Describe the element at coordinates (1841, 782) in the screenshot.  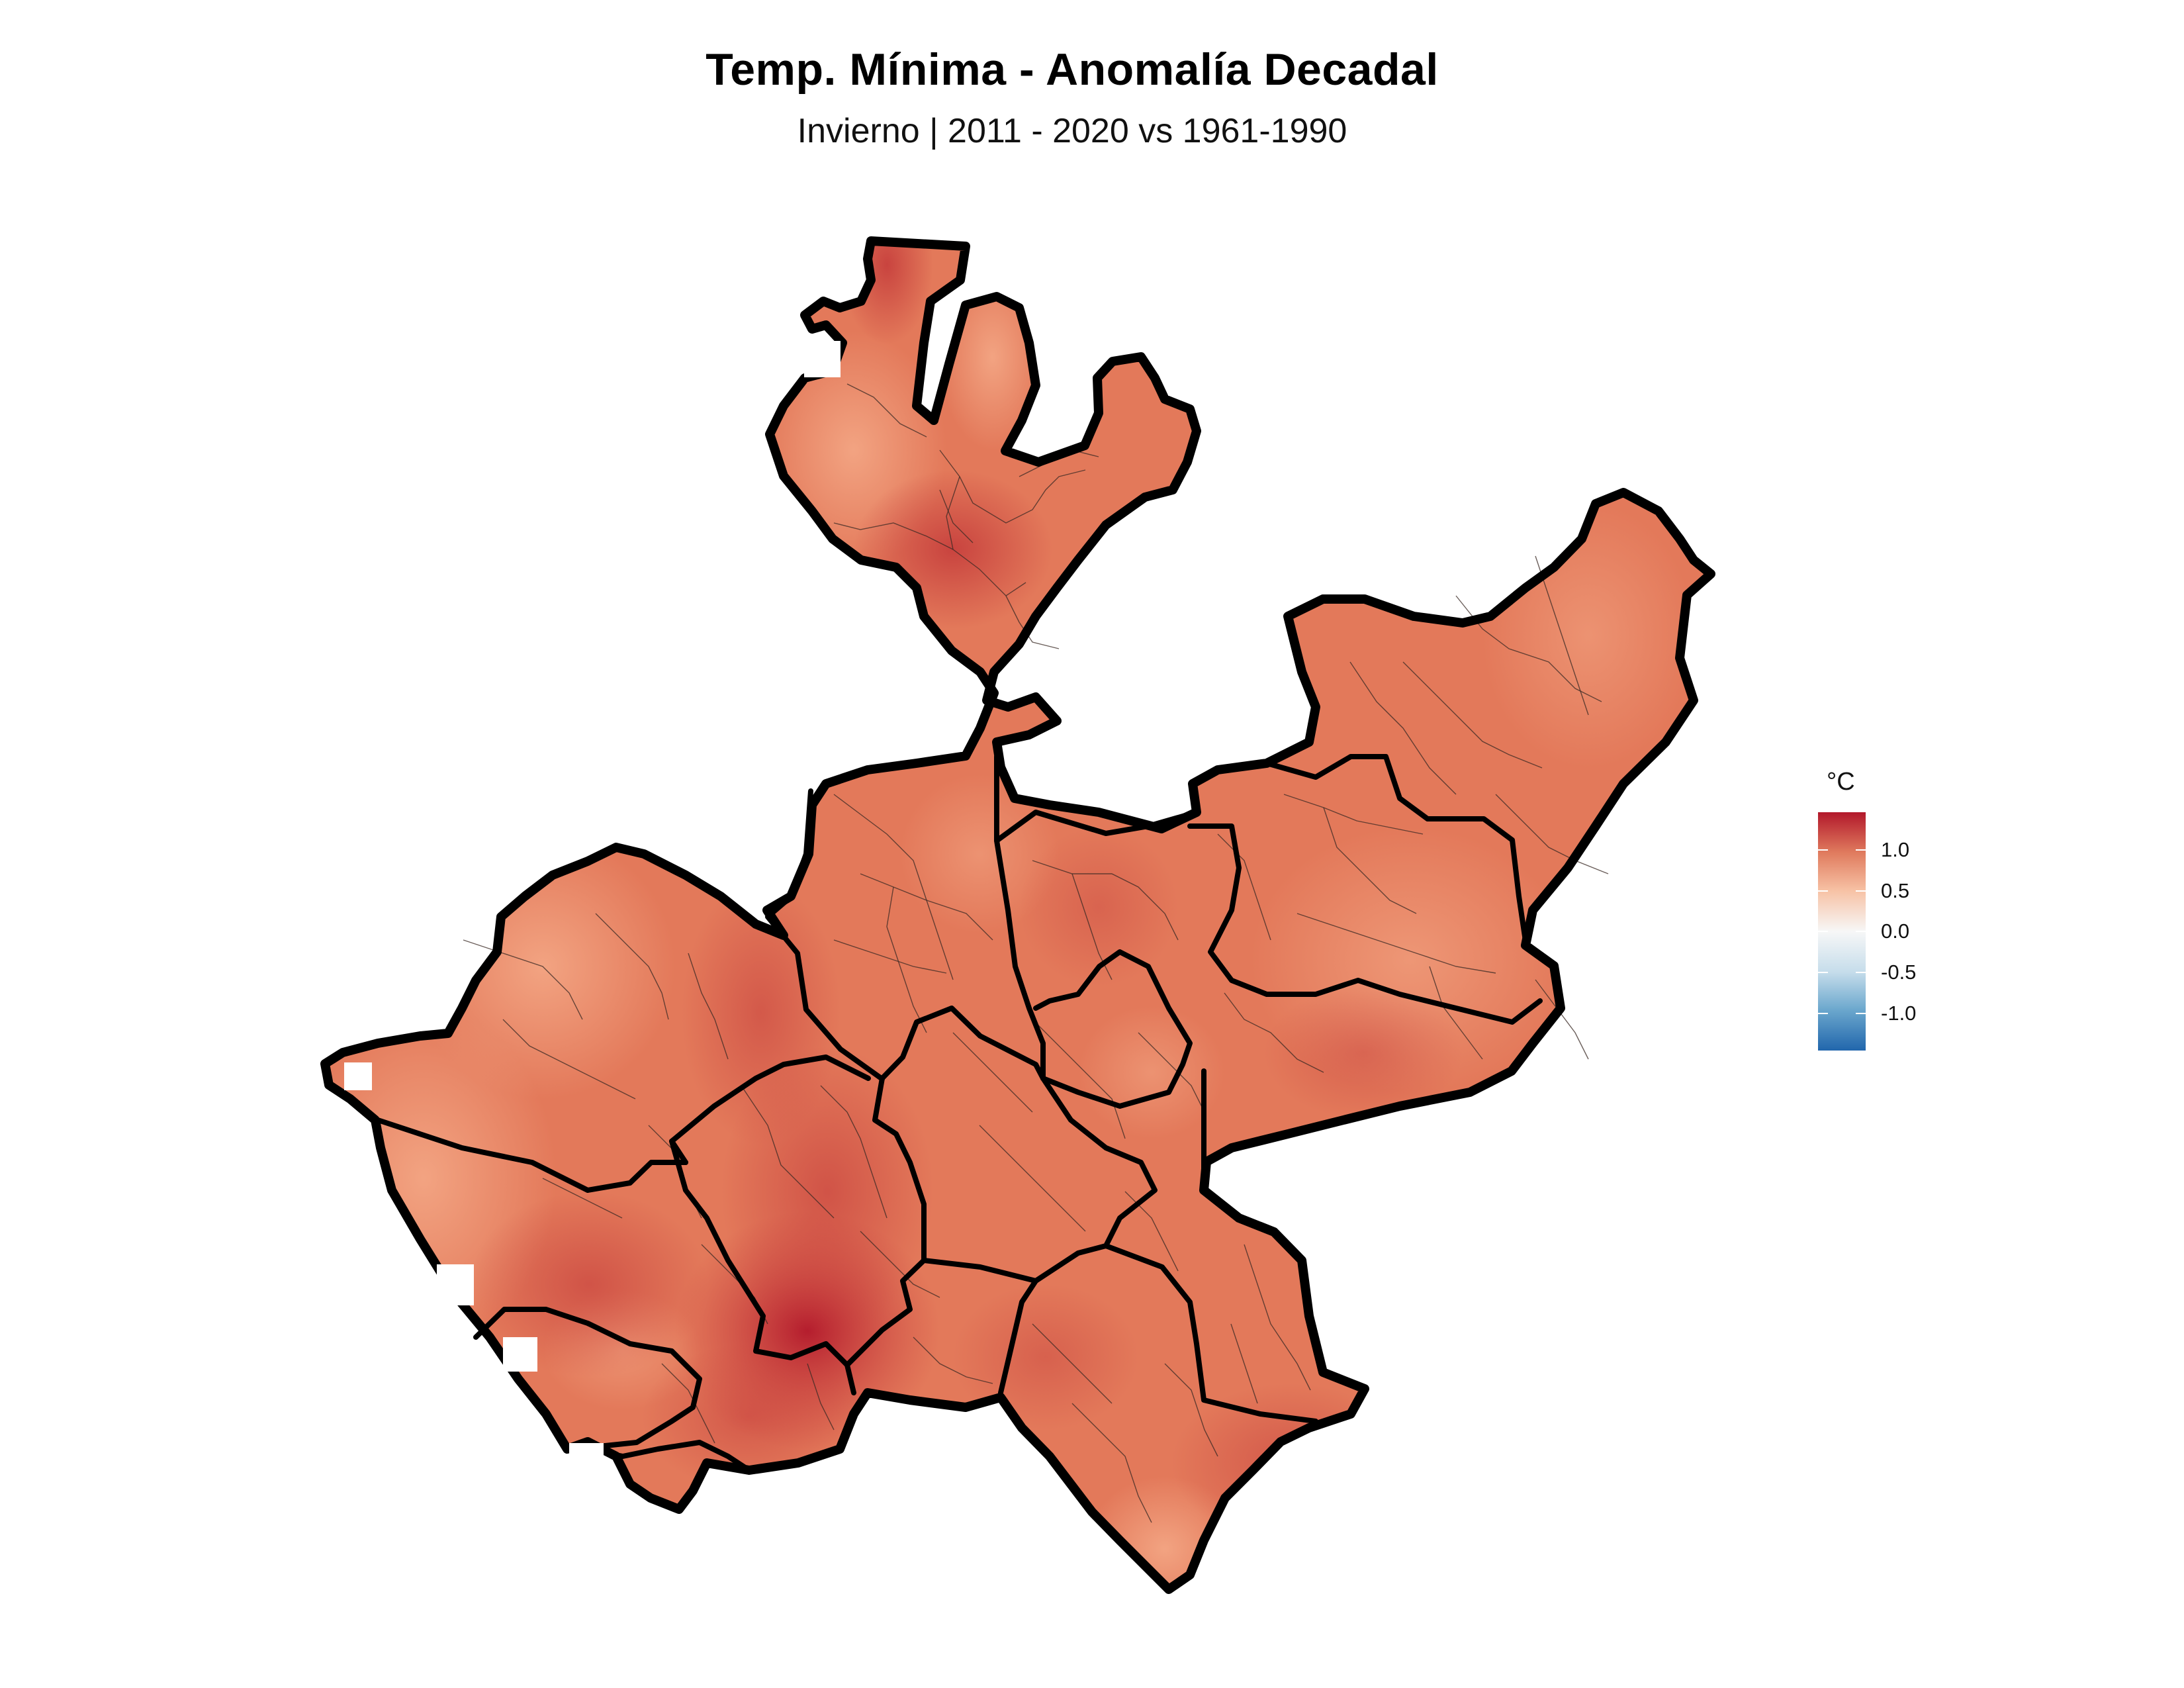
I see `legend-title: °C` at that location.